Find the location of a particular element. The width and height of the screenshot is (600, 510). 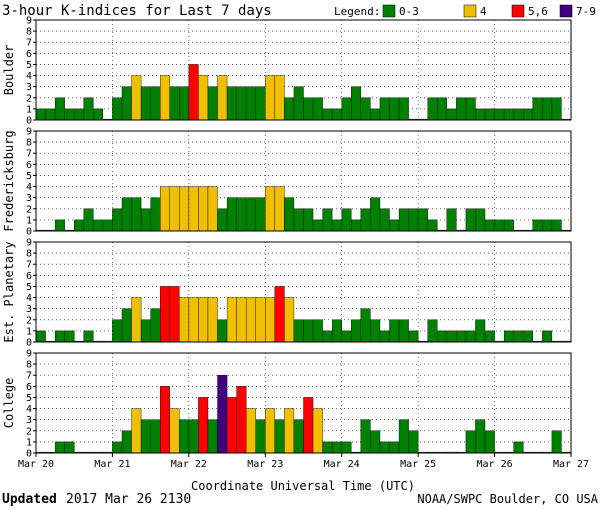

legend-label: 7-9 is located at coordinates (586, 11).